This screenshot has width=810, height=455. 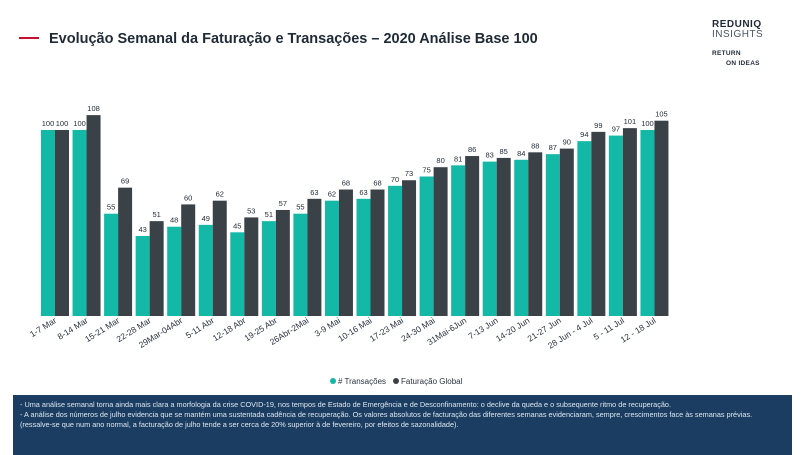 I want to click on label-transacoes-14: 83, so click(x=490, y=155).